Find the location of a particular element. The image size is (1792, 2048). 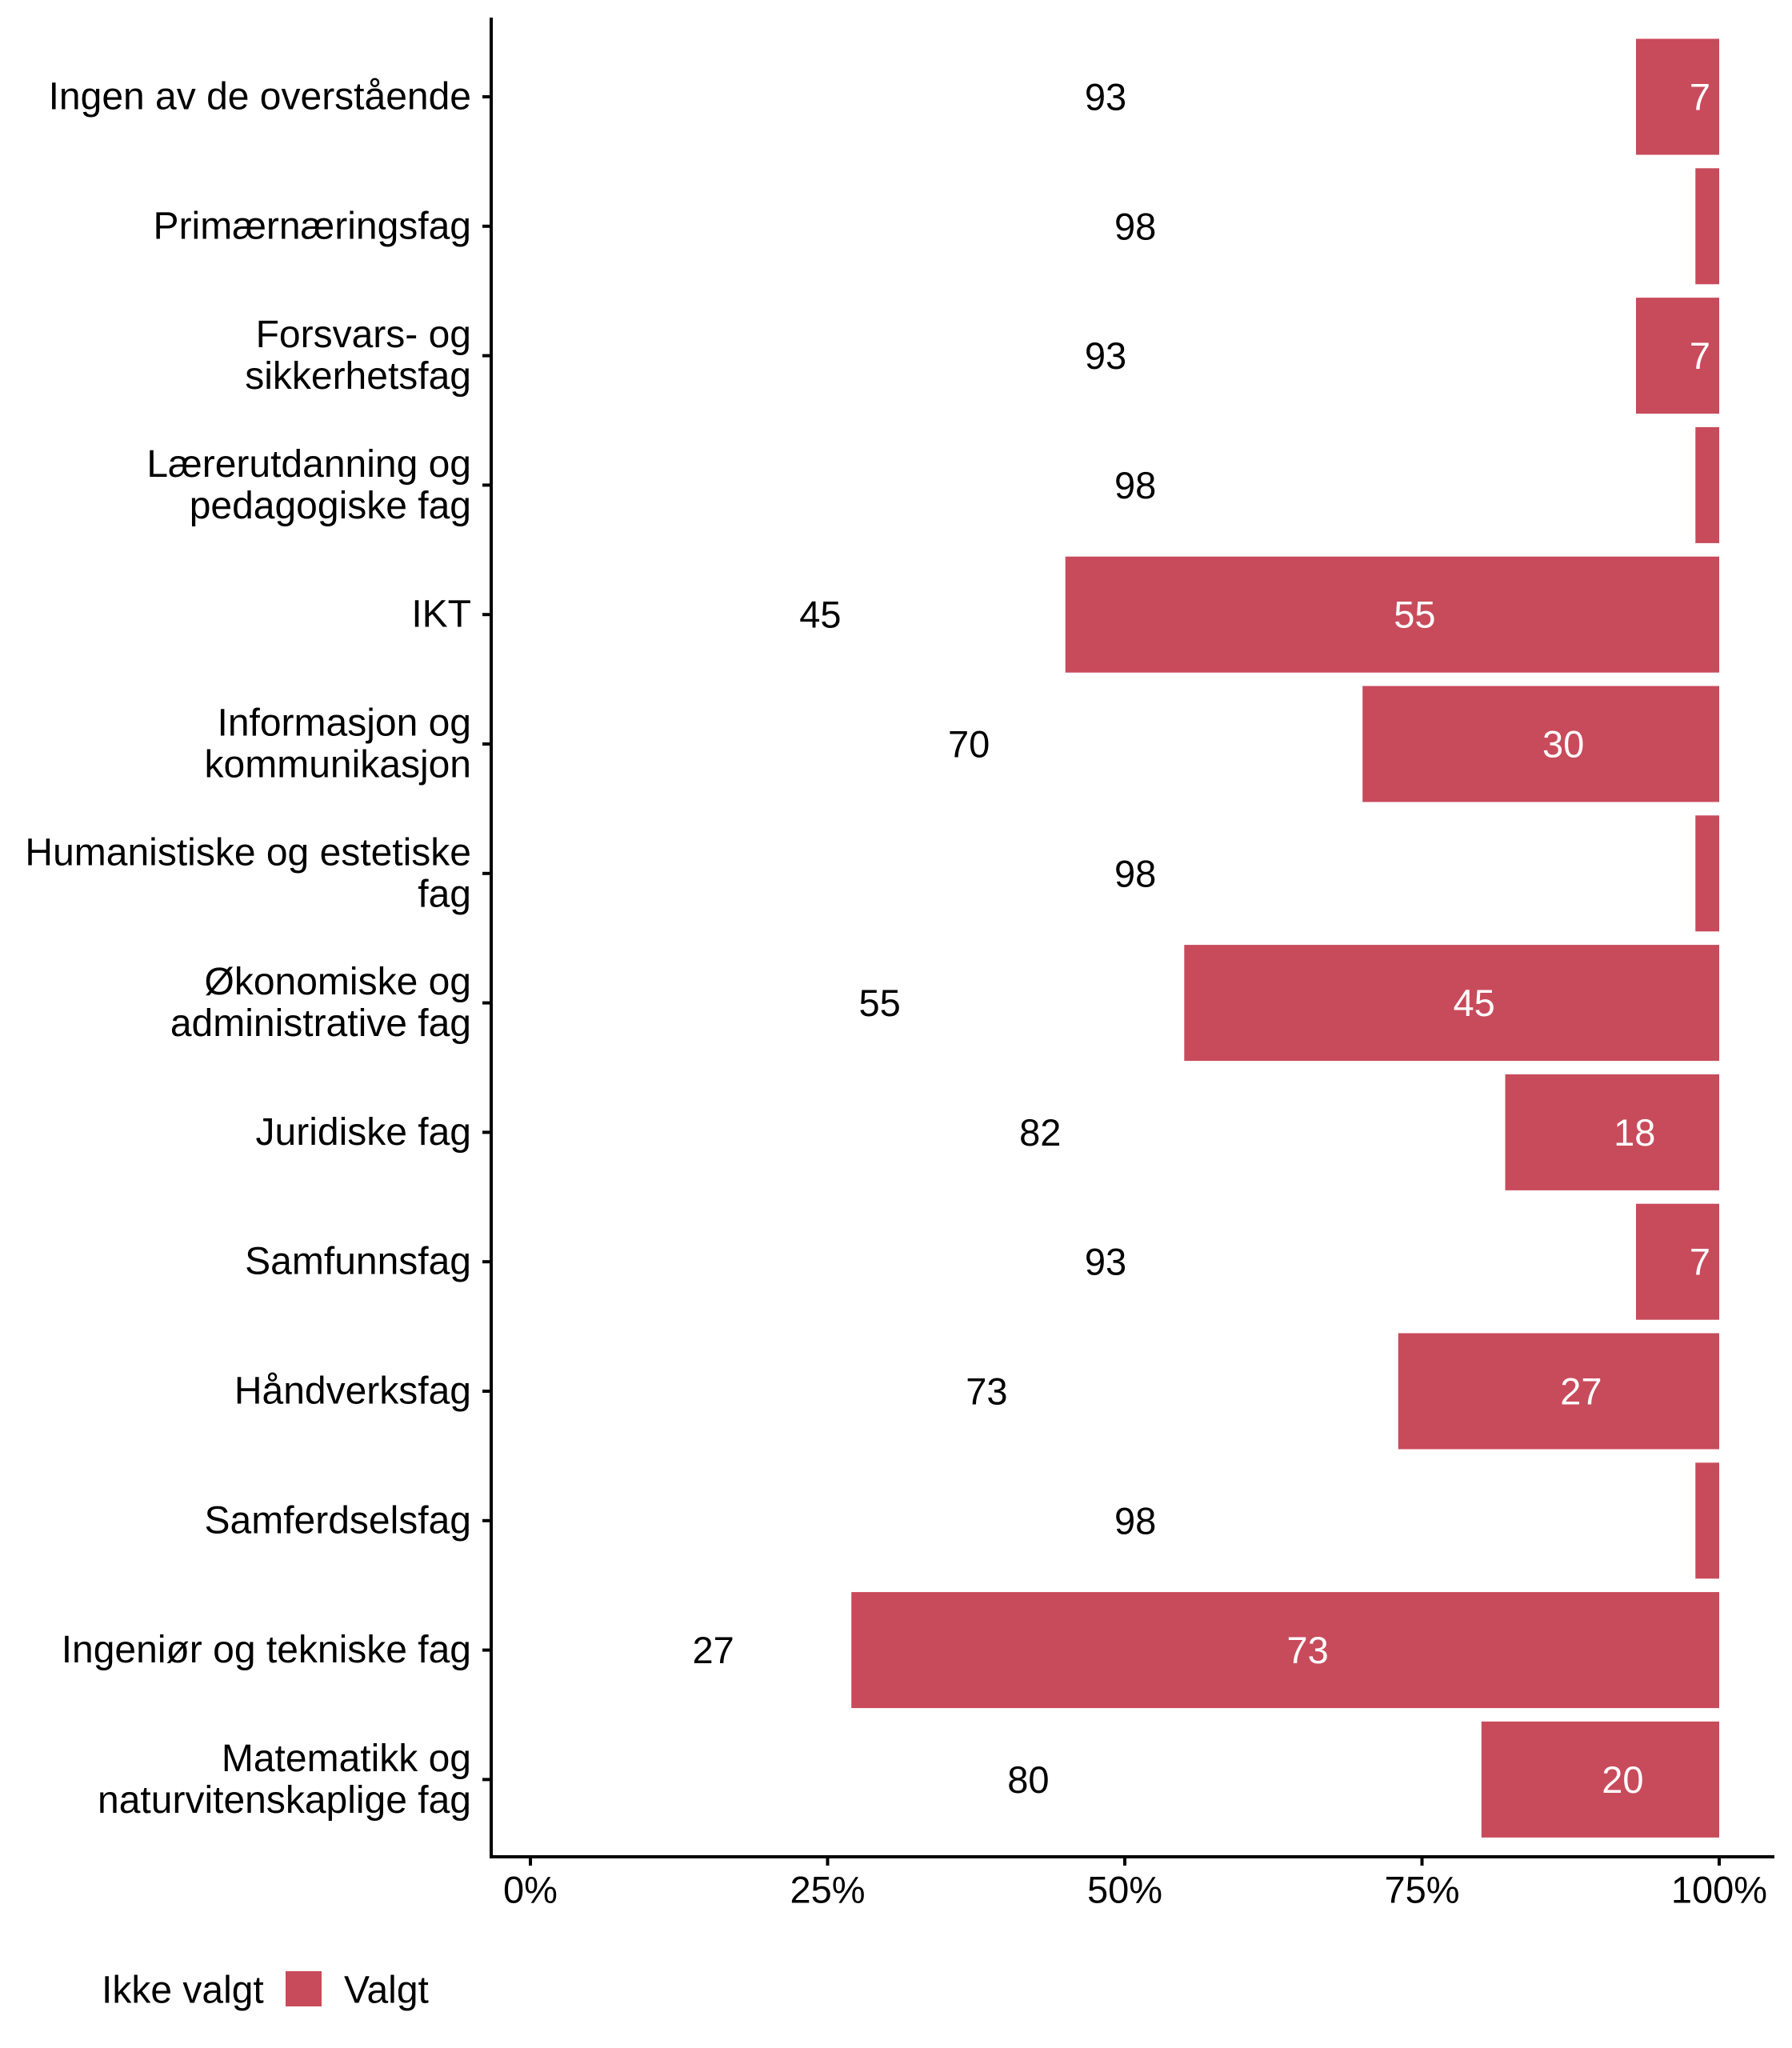

y-axis-label-line: Samfunnsfag is located at coordinates (358, 1262).